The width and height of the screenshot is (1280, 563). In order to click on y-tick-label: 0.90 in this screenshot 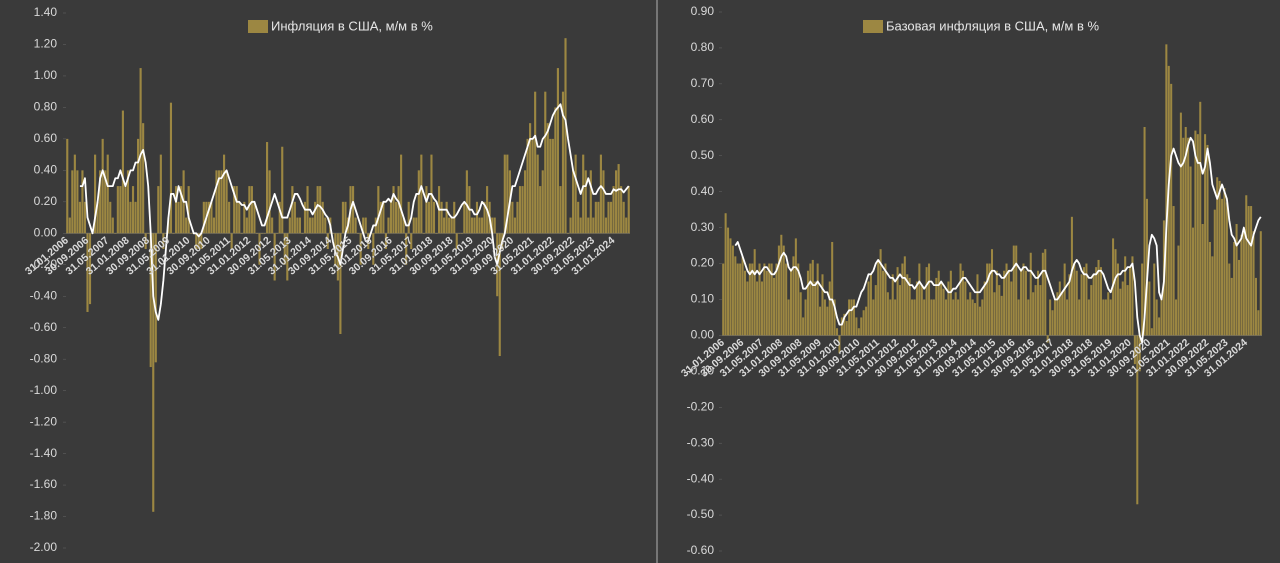, I will do `click(703, 11)`.